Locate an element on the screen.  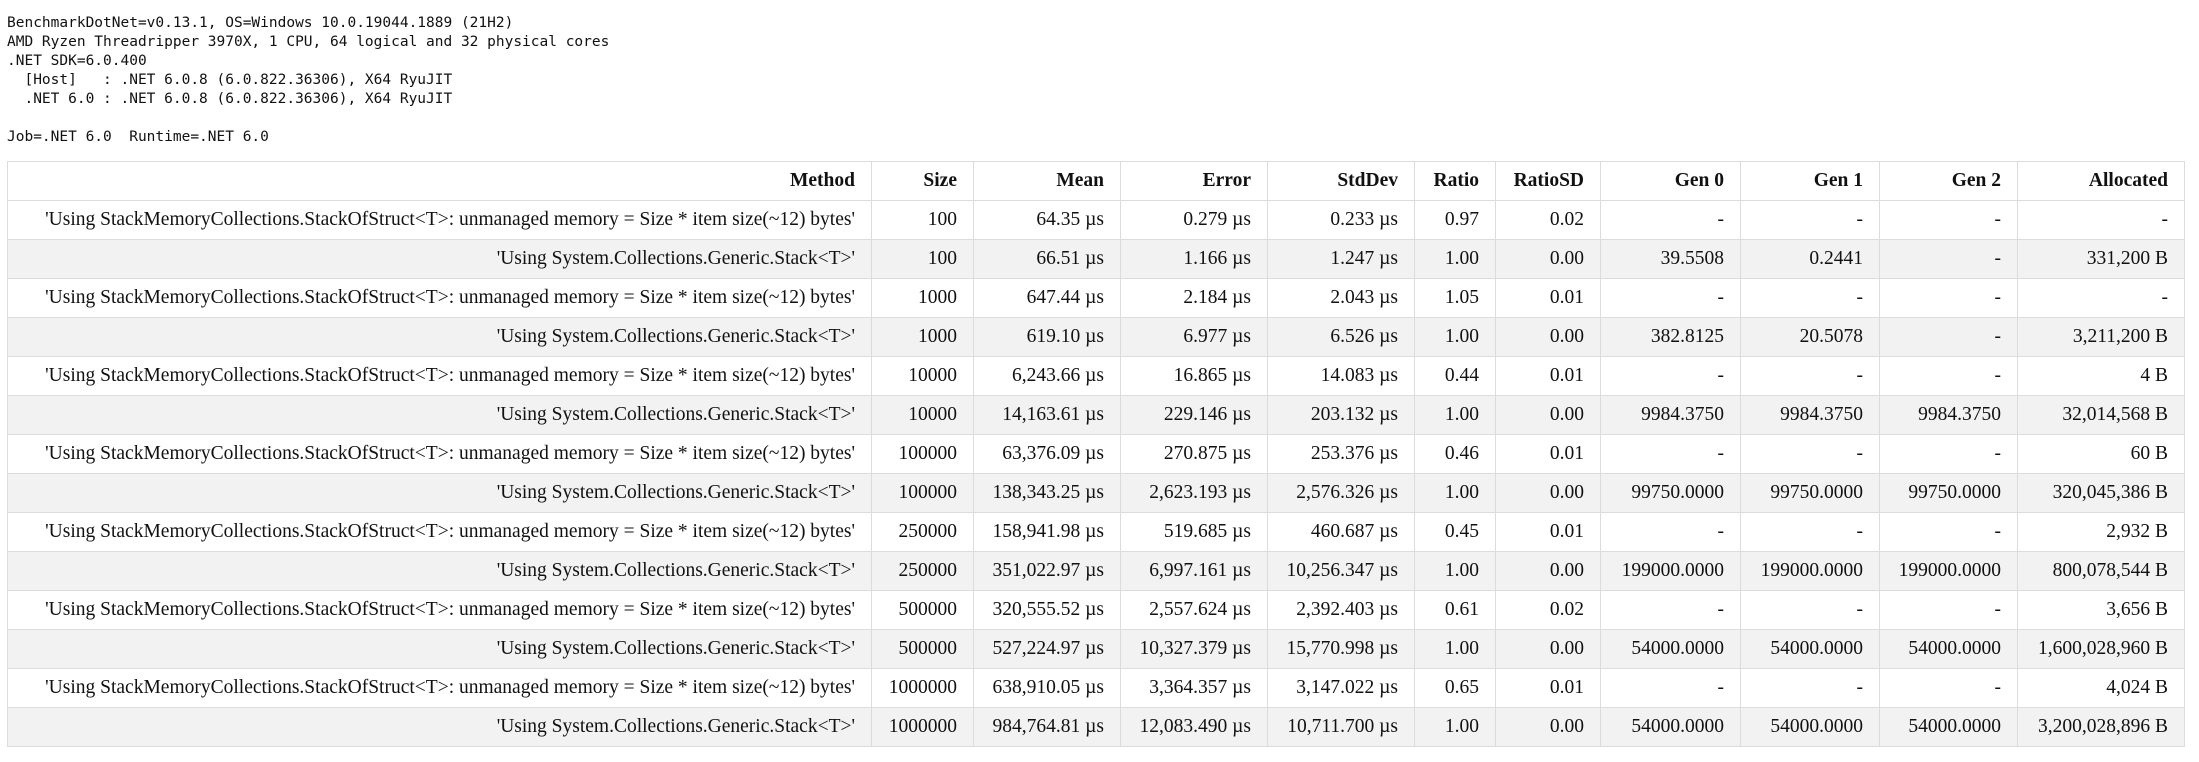
table-cell: 60 B is located at coordinates (2101, 454).